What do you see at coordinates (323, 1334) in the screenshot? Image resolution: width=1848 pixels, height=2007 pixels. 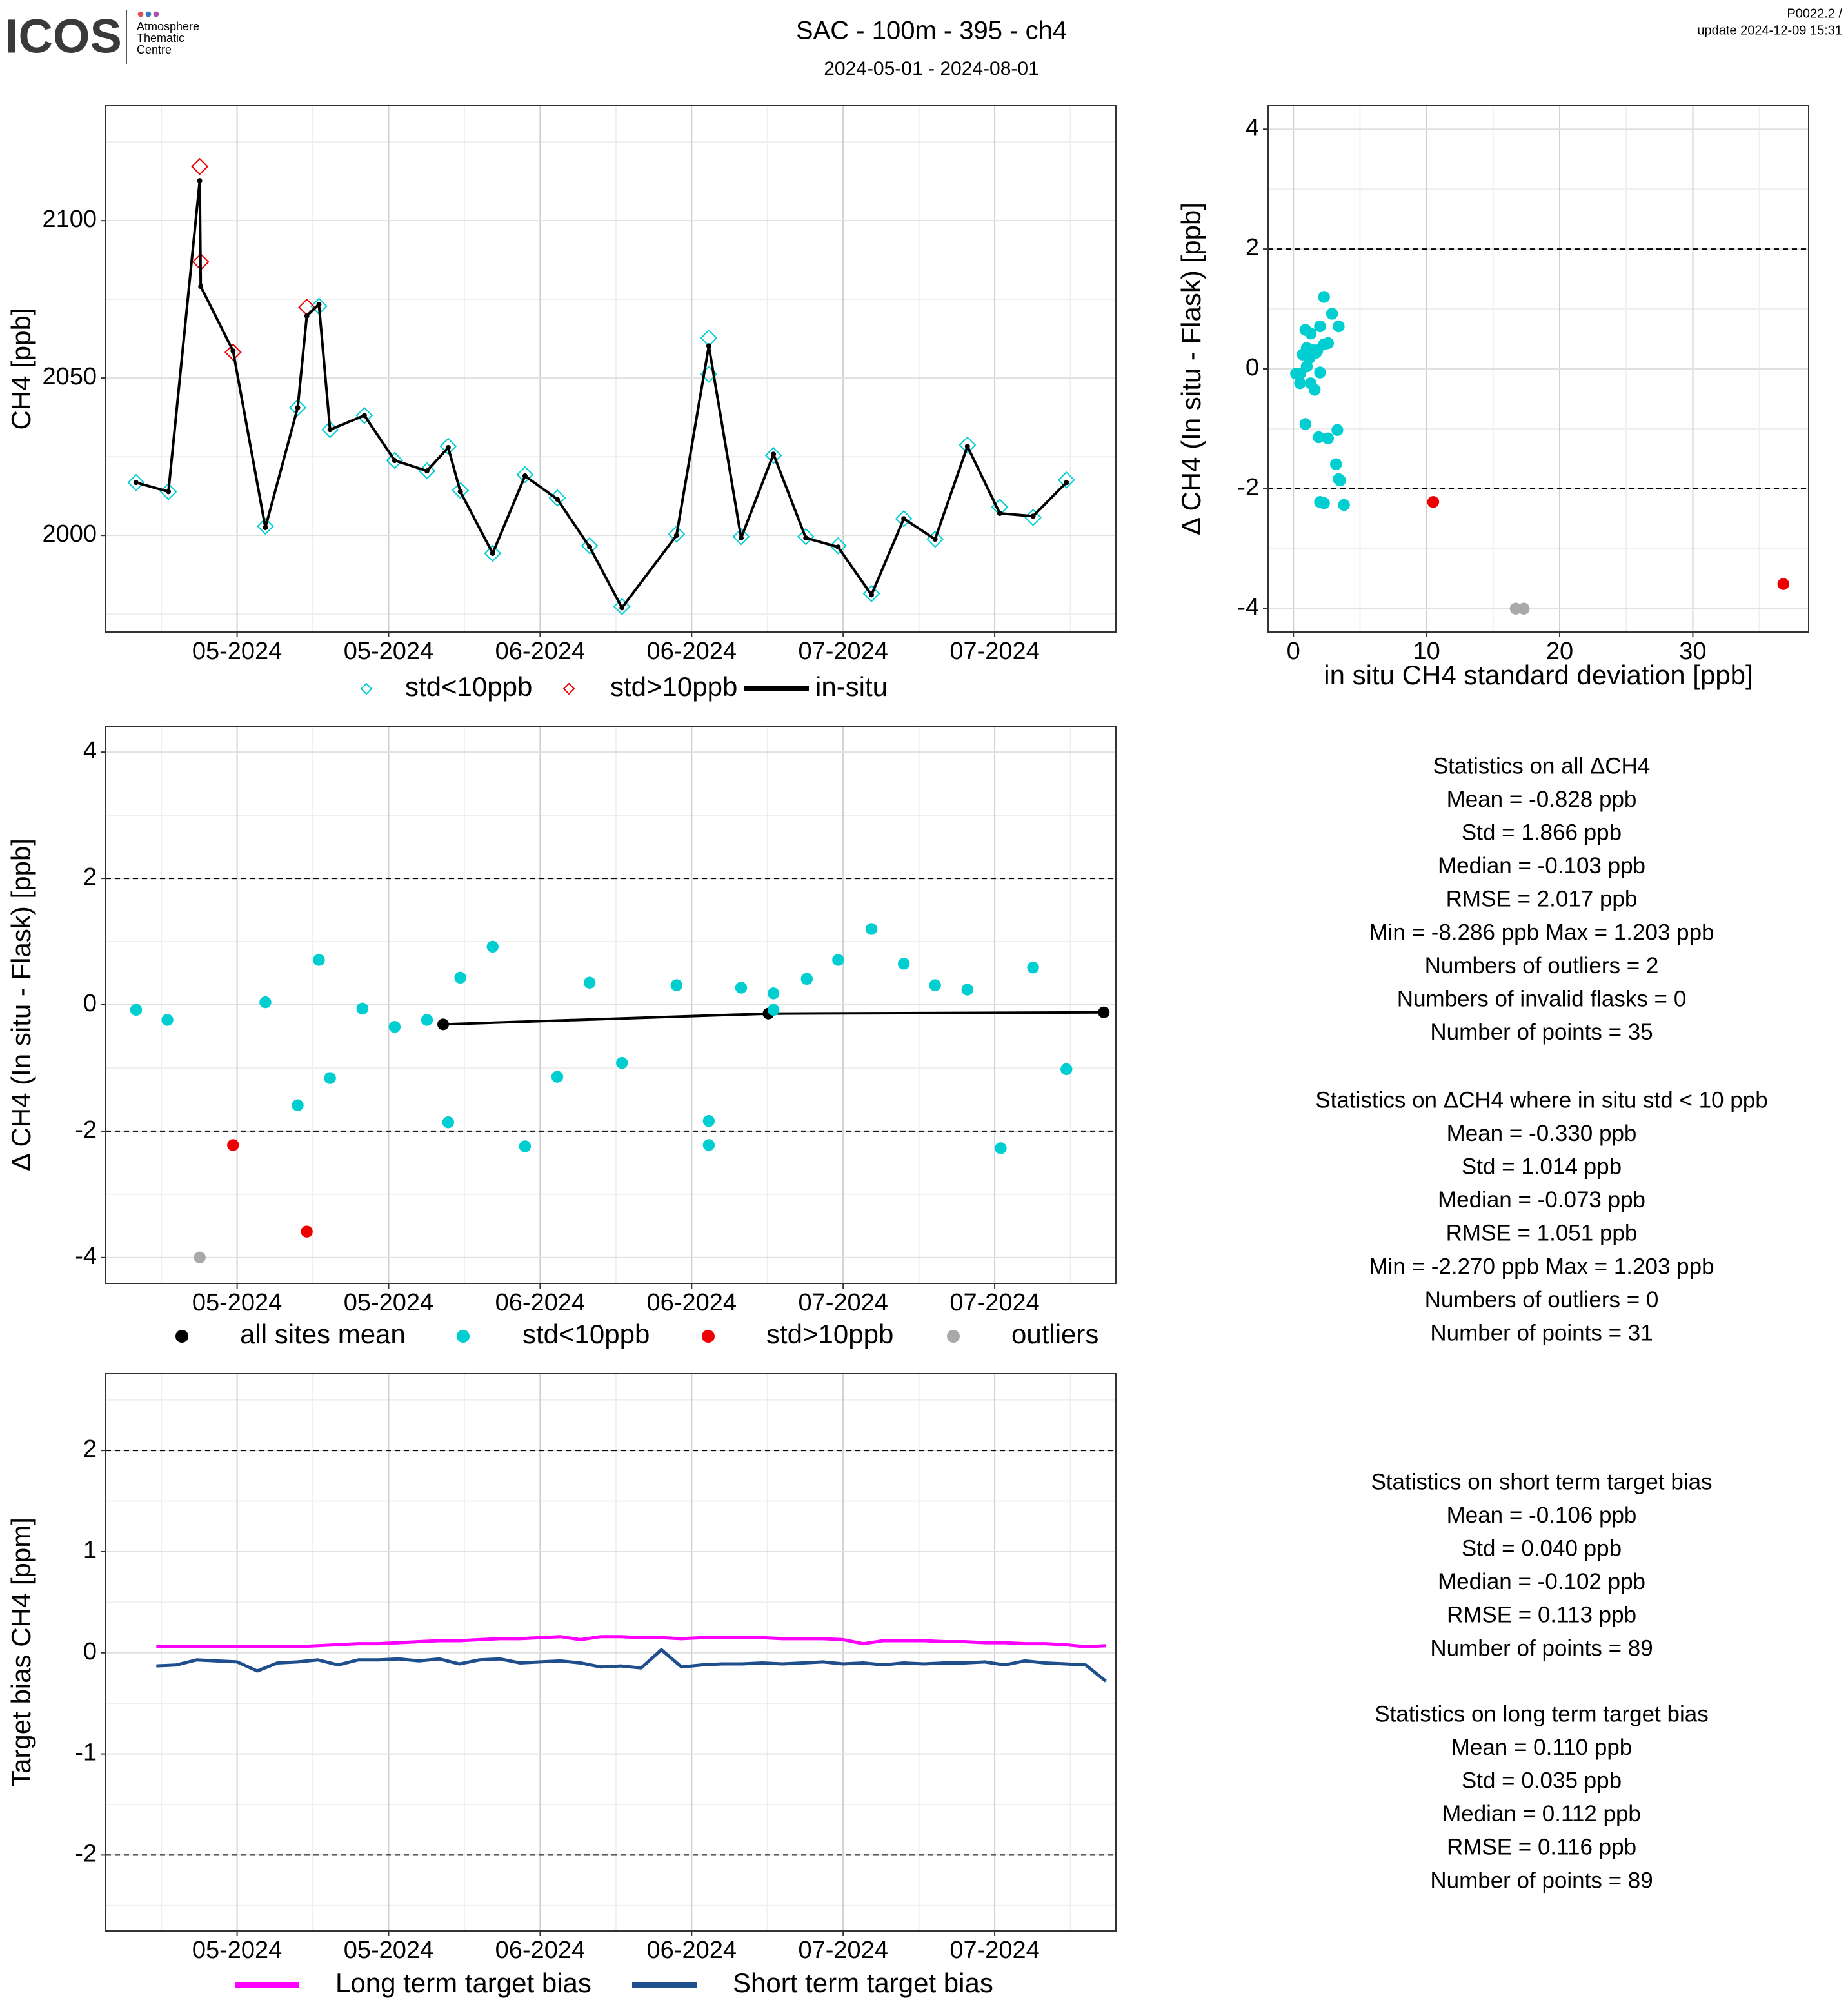 I see `legend-label: all sites mean` at bounding box center [323, 1334].